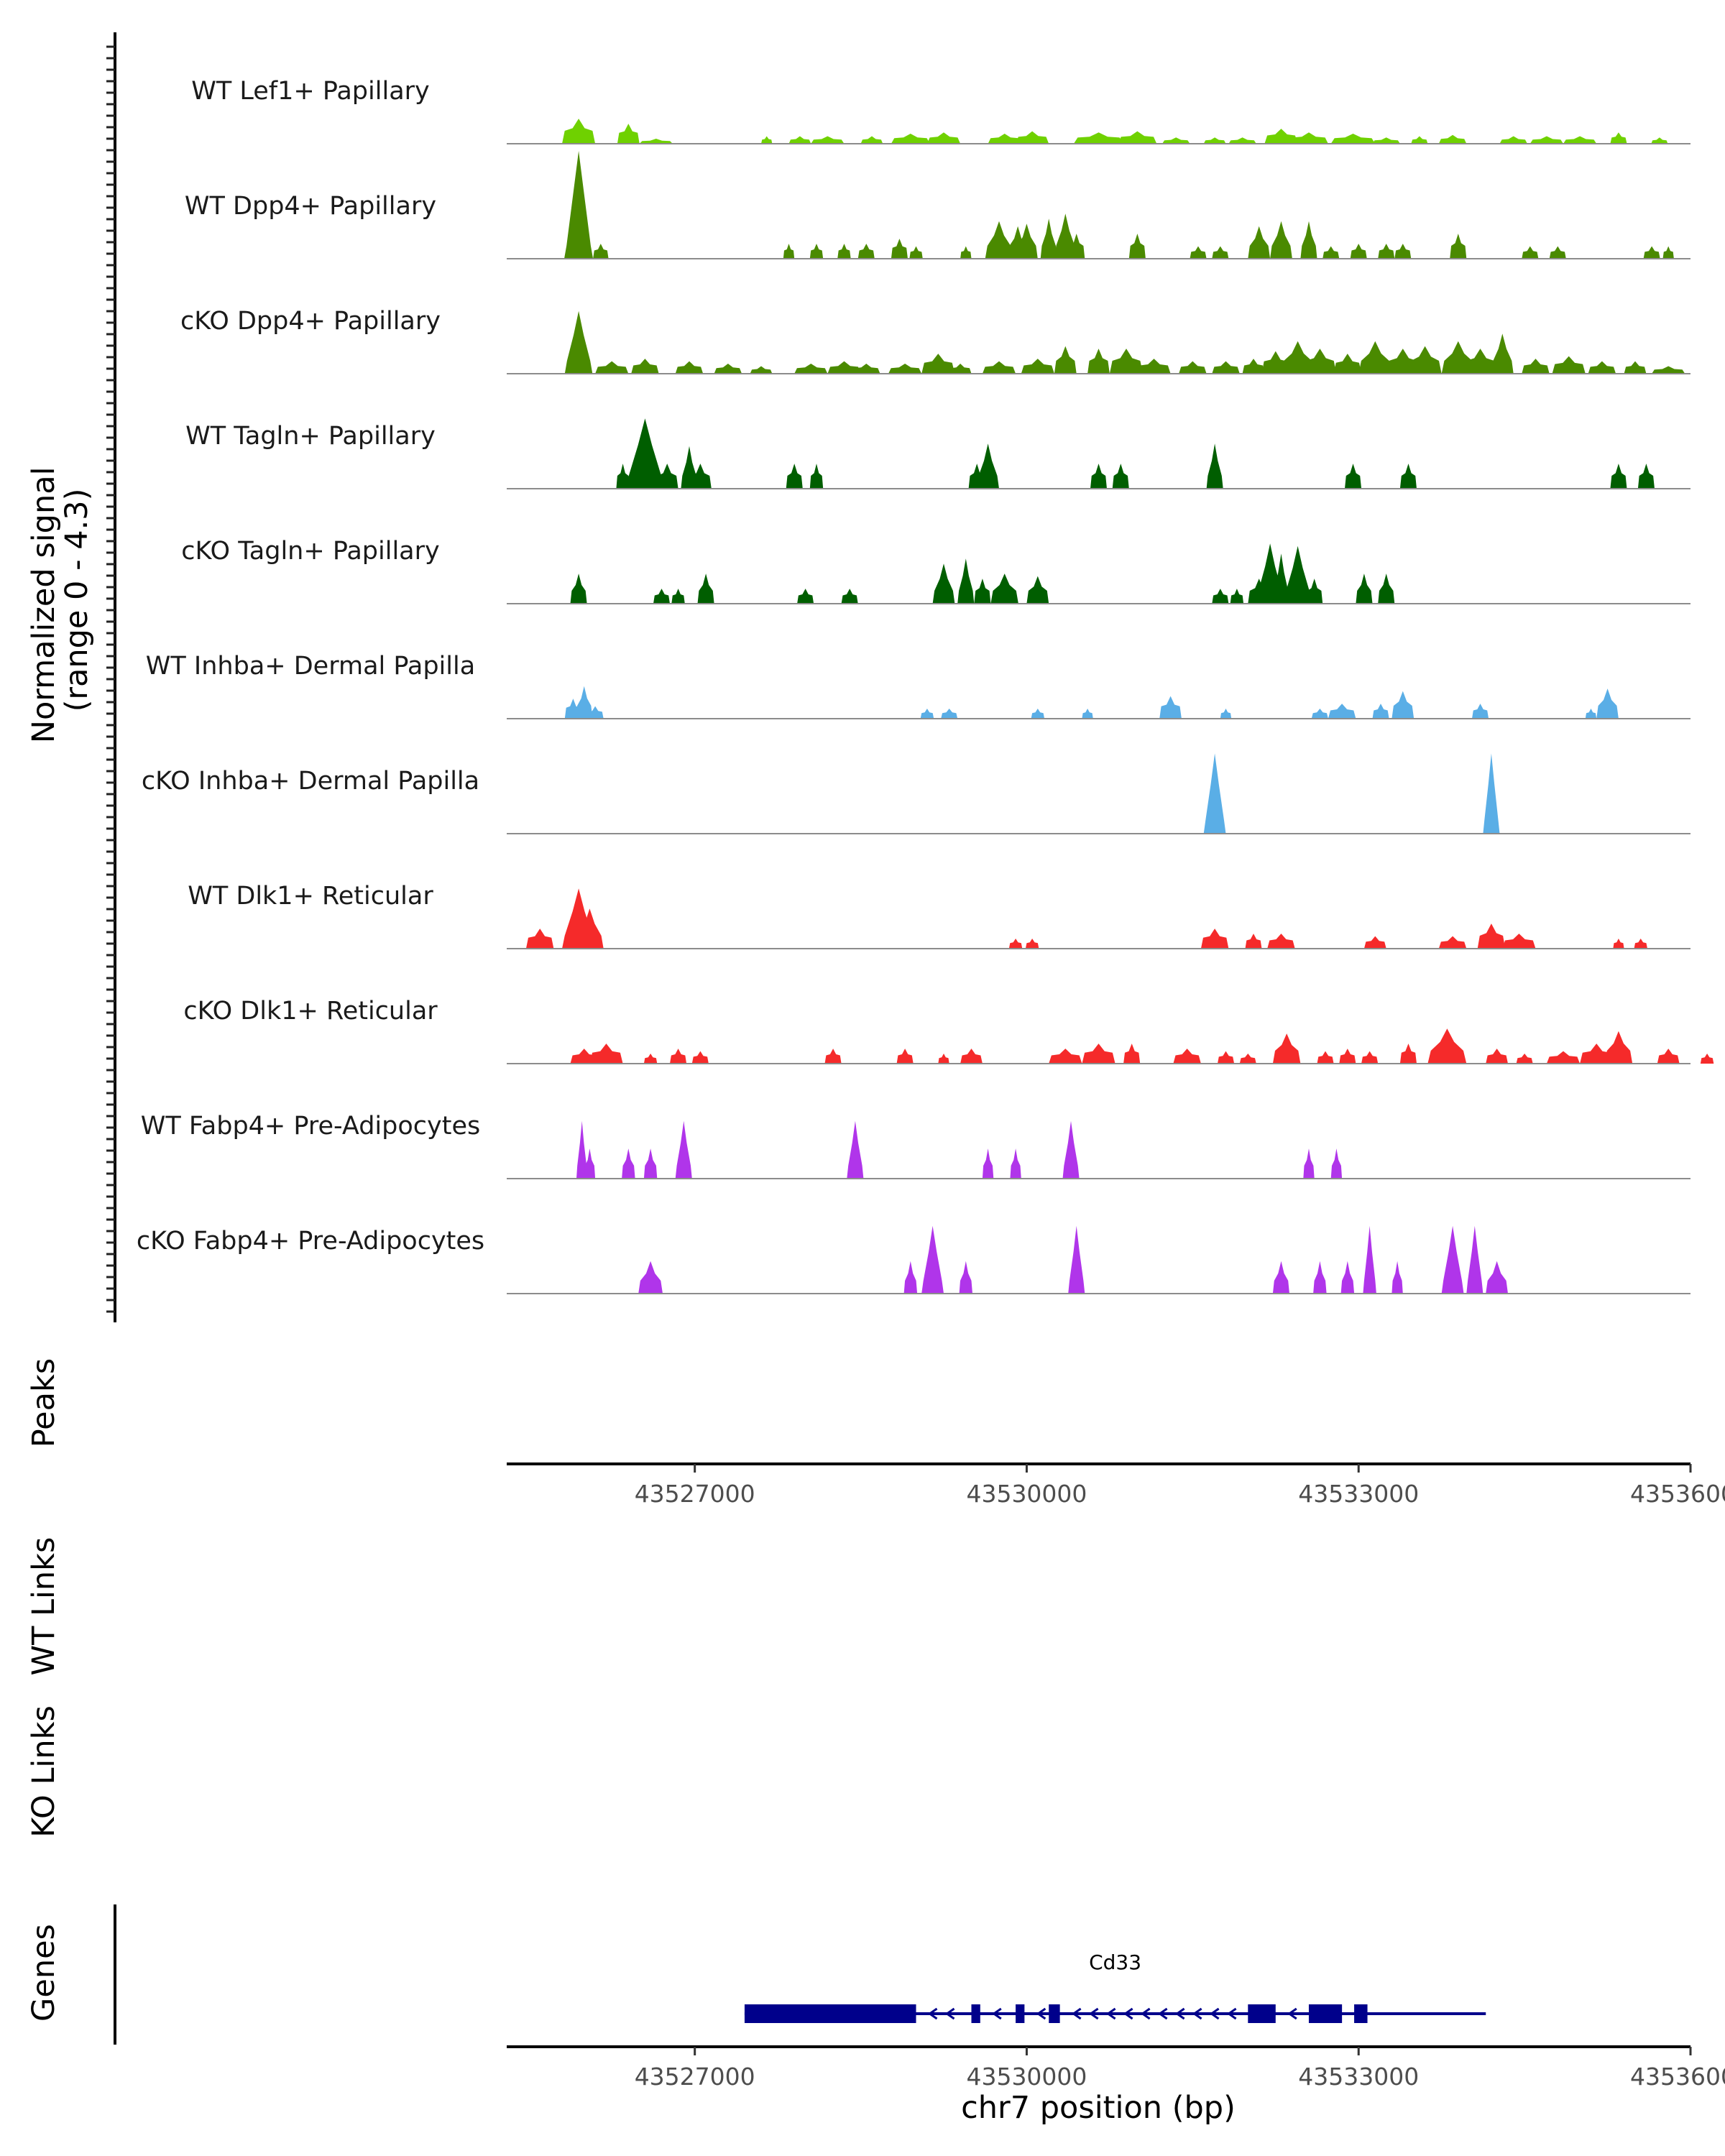 This screenshot has height=2156, width=1725. I want to click on track-cko-fabp4-pre-adipocytes: cKO Fabp4+ Pre-Adipocytes, so click(913, 1259).